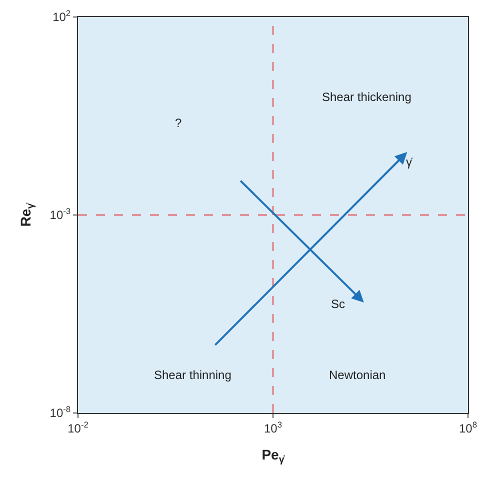  What do you see at coordinates (61, 16) in the screenshot?
I see `y-tick-label: 10$^{2}$` at bounding box center [61, 16].